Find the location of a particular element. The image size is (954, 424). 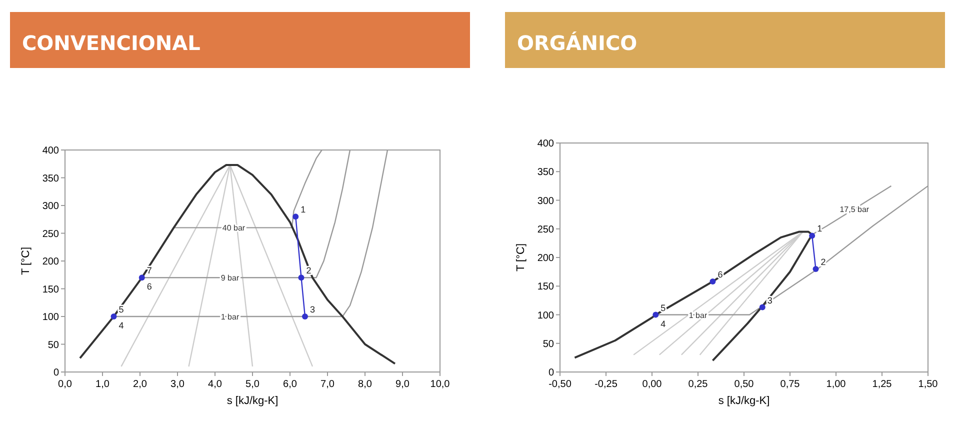

x-tick-label: 1,0 is located at coordinates (103, 384).